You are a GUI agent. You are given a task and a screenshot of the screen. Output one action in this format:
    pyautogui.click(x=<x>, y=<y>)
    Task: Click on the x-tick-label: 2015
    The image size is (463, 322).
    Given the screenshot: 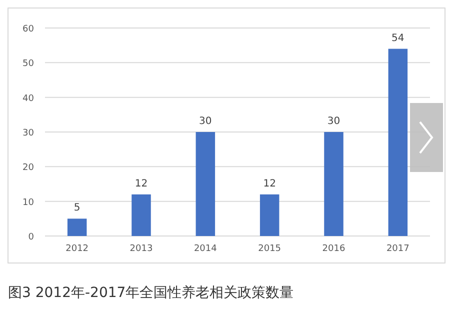 What is the action you would take?
    pyautogui.click(x=270, y=249)
    